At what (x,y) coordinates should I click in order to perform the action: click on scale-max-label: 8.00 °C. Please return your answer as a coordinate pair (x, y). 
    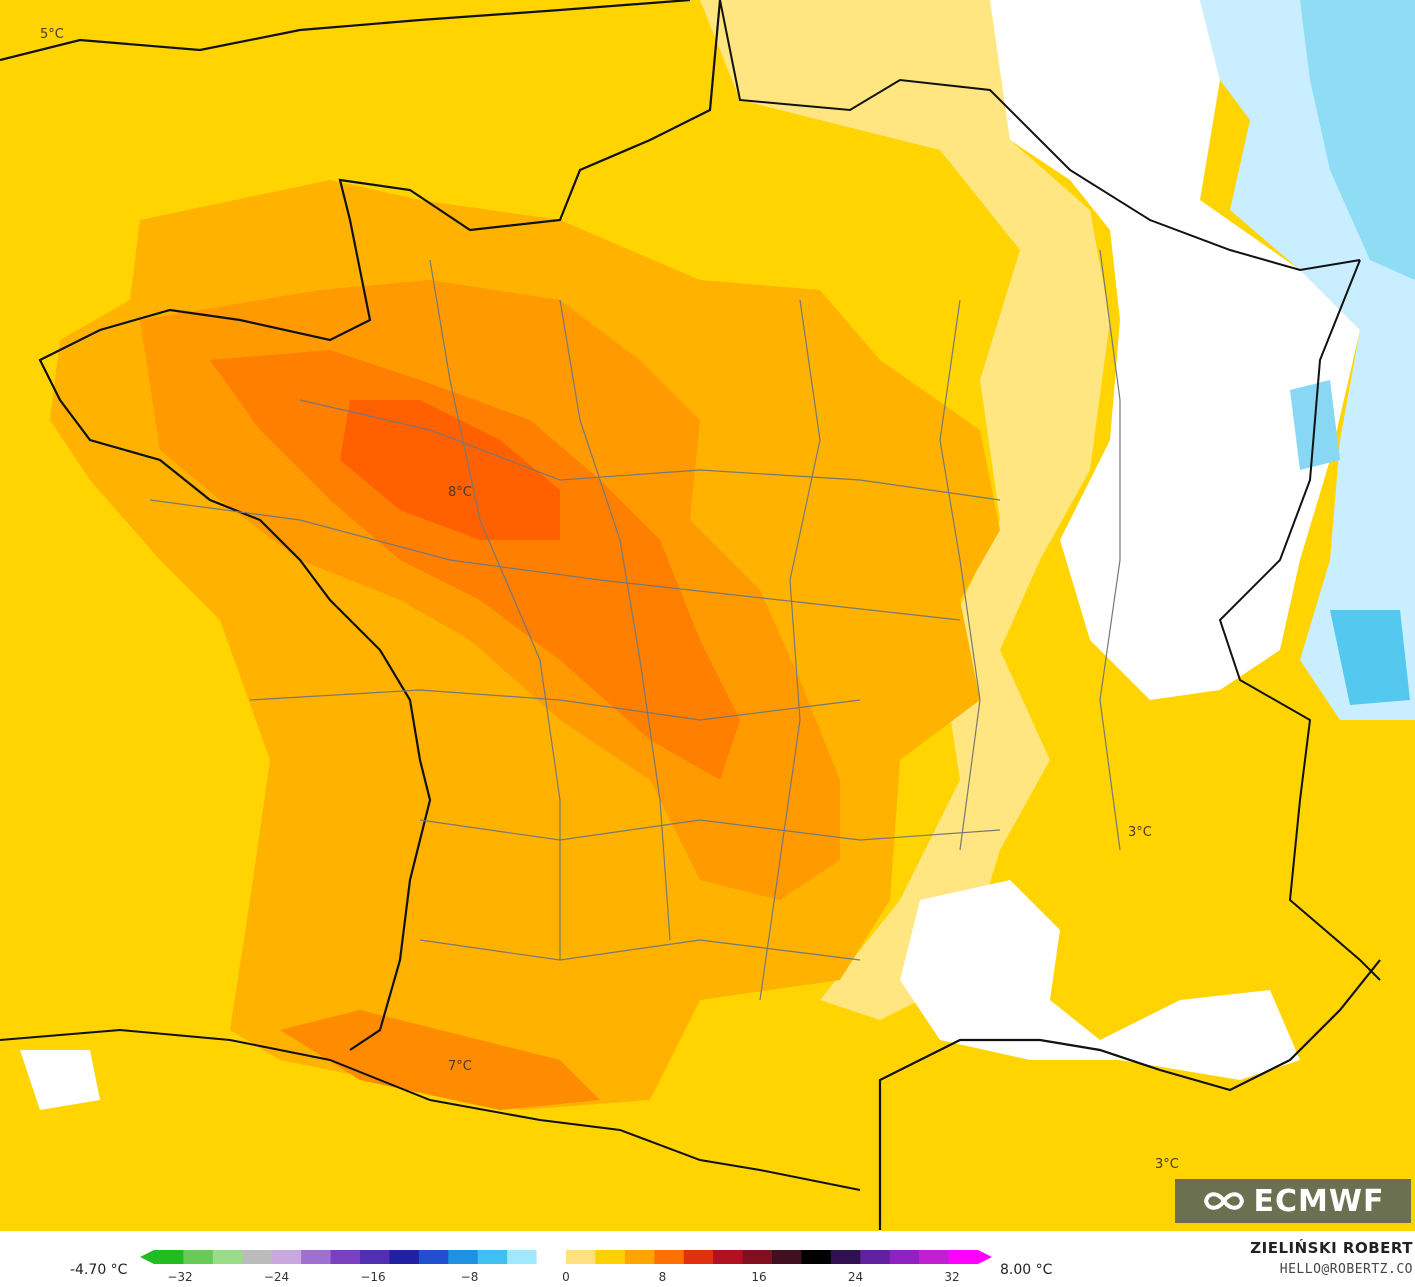
    Looking at the image, I should click on (1026, 1270).